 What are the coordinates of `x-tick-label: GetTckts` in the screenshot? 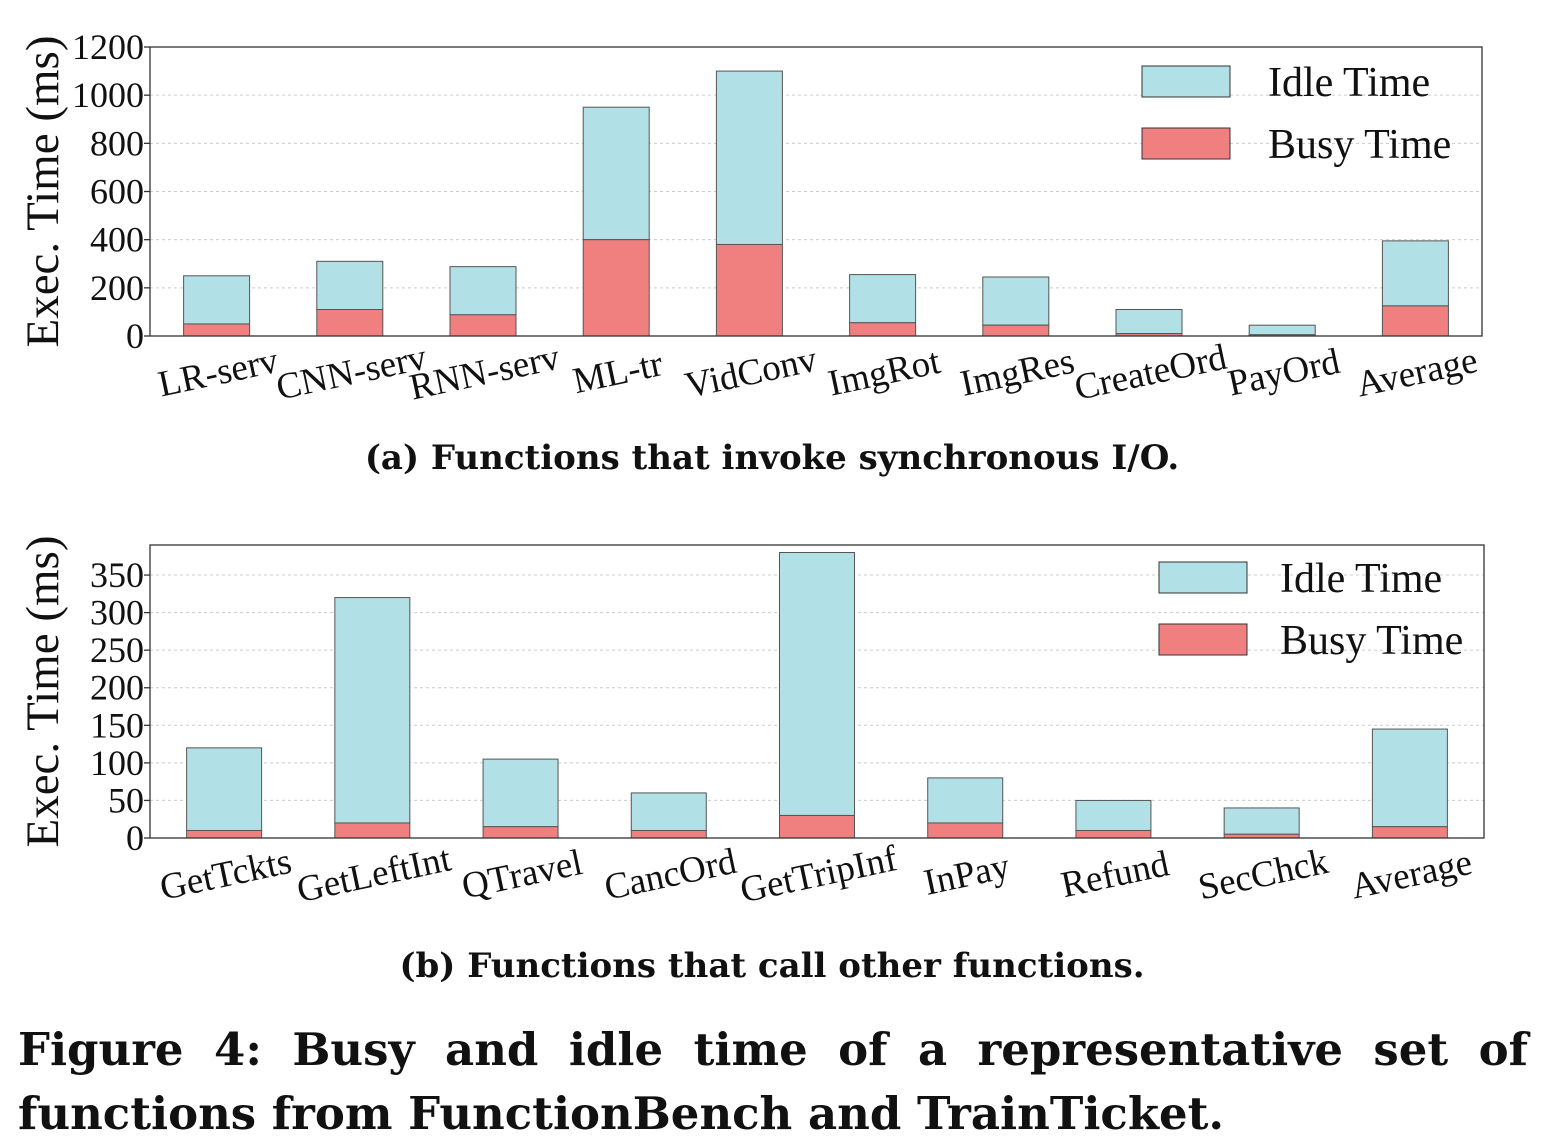 It's located at (225, 875).